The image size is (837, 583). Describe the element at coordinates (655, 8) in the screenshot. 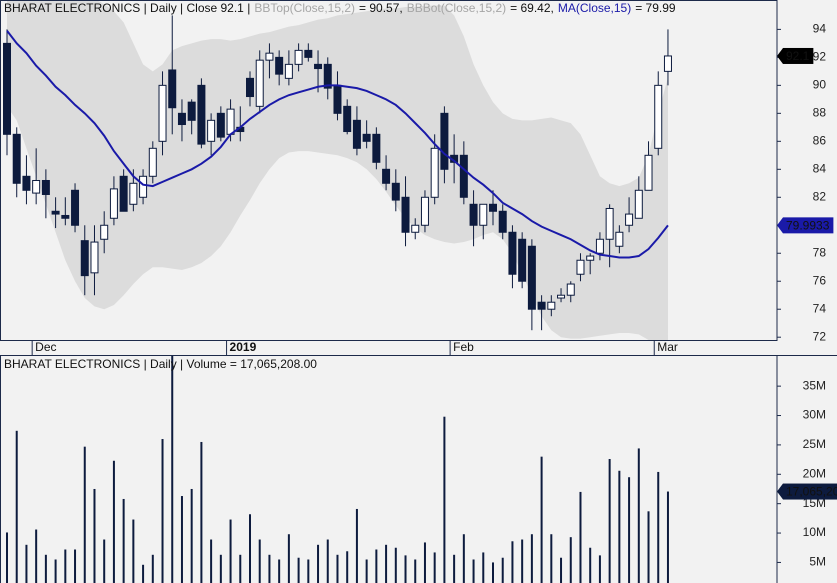

I see `legend-value: = 79.99` at that location.